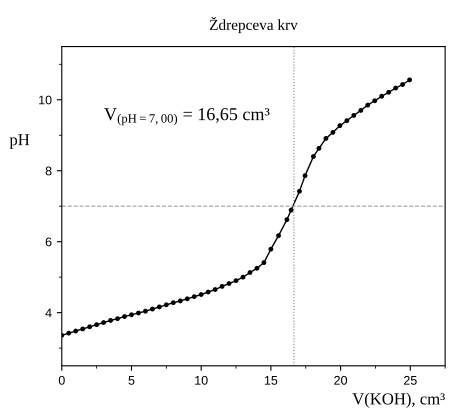 Image resolution: width=451 pixels, height=412 pixels. I want to click on y-tick-label: 10, so click(45, 100).